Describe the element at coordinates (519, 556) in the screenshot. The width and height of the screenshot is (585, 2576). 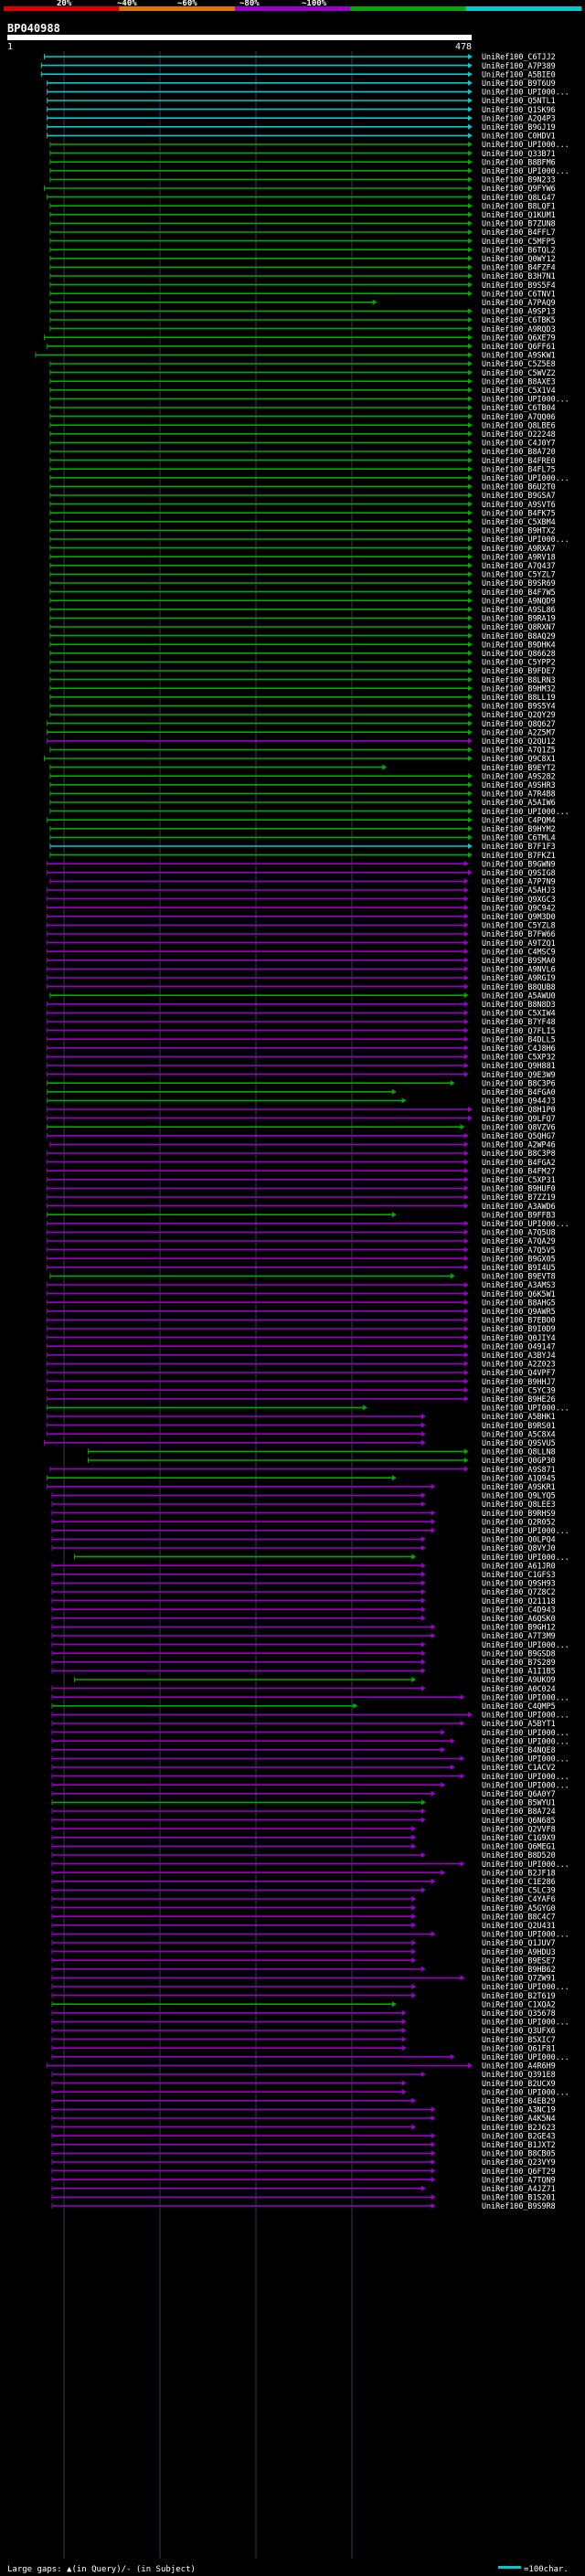
I see `hit-label: UniRef100_A9RV18` at that location.